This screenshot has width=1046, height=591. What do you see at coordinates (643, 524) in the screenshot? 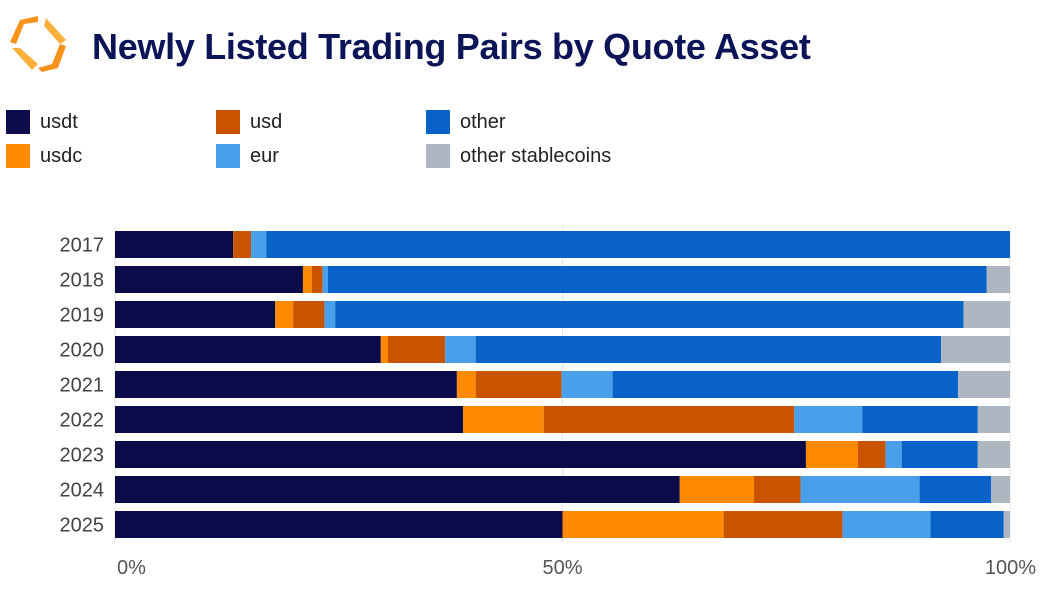
I see `bar-2025-usdc` at bounding box center [643, 524].